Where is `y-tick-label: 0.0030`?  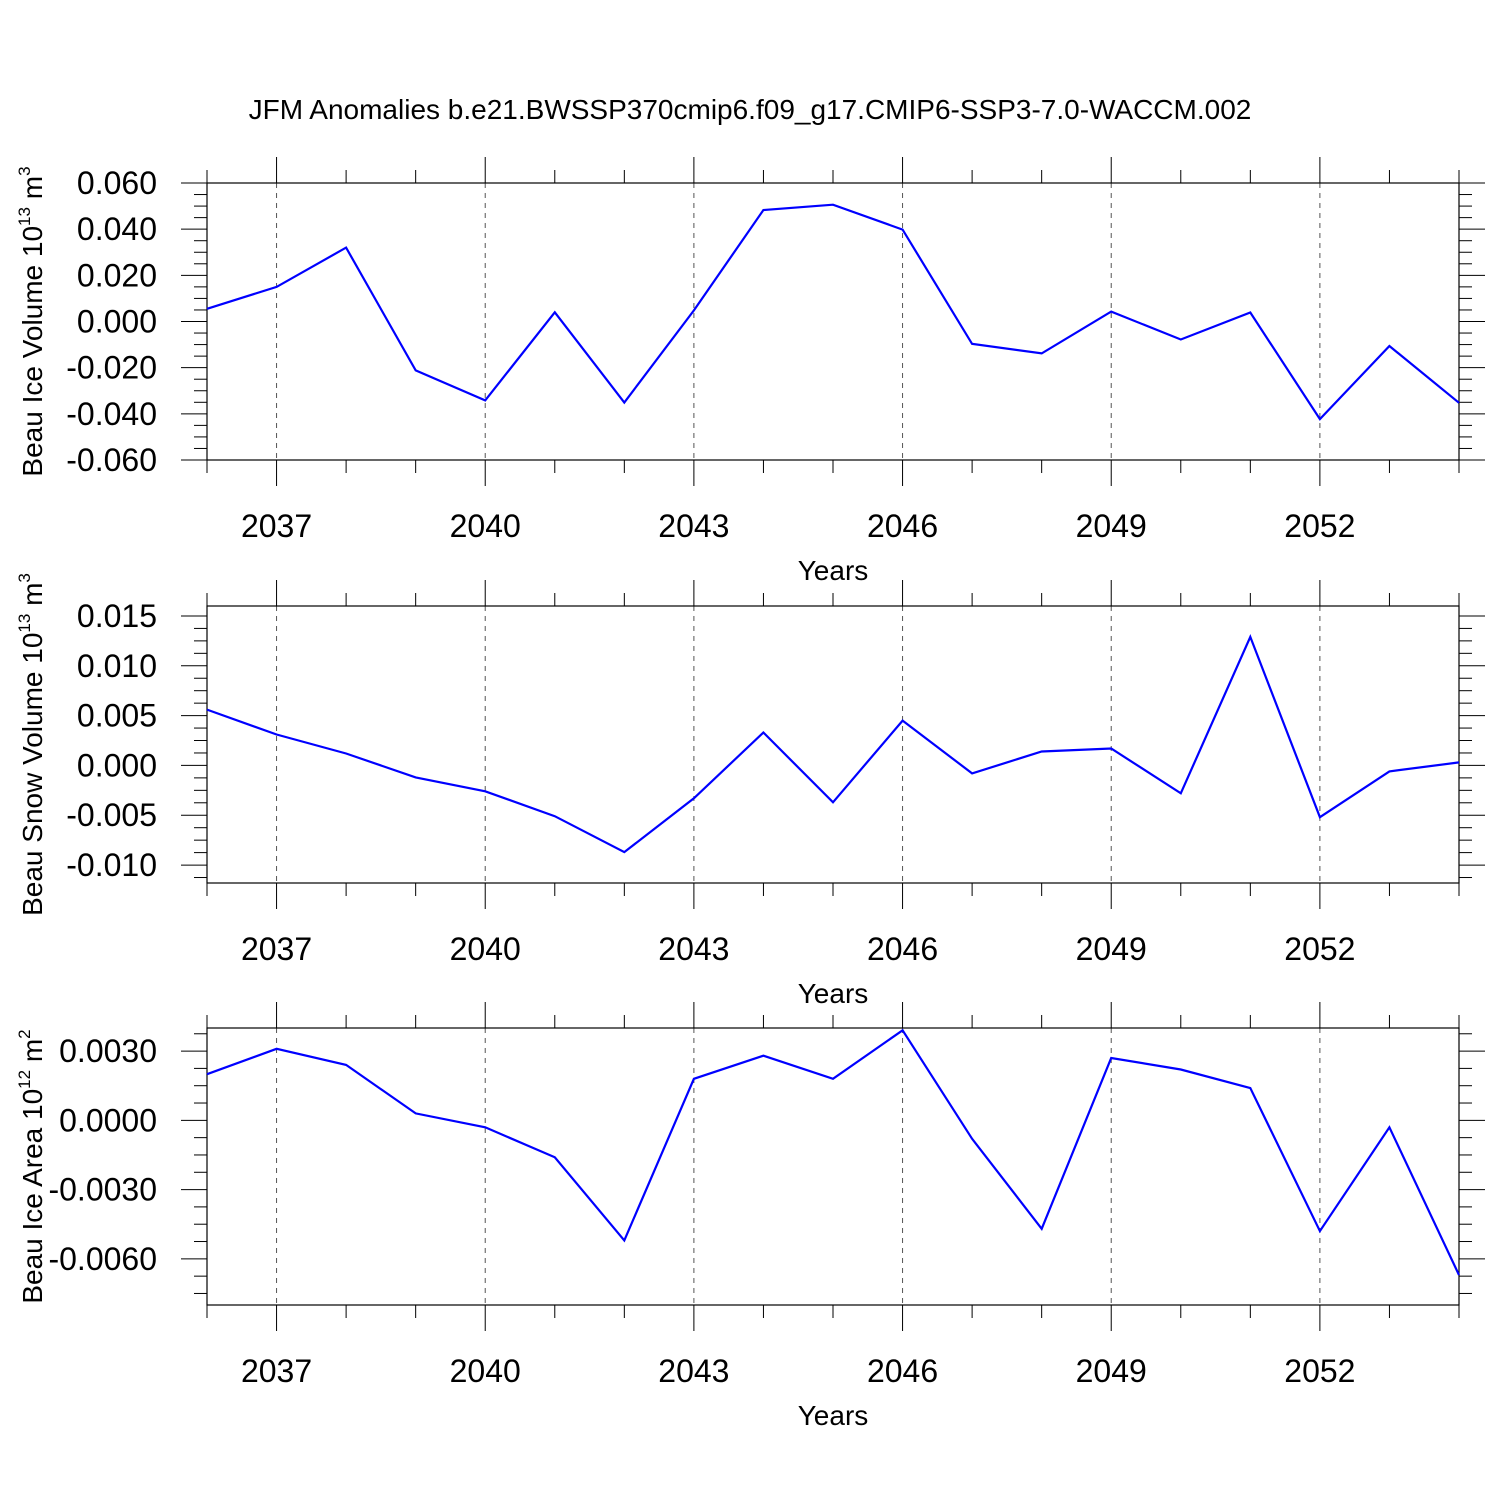 y-tick-label: 0.0030 is located at coordinates (108, 1051).